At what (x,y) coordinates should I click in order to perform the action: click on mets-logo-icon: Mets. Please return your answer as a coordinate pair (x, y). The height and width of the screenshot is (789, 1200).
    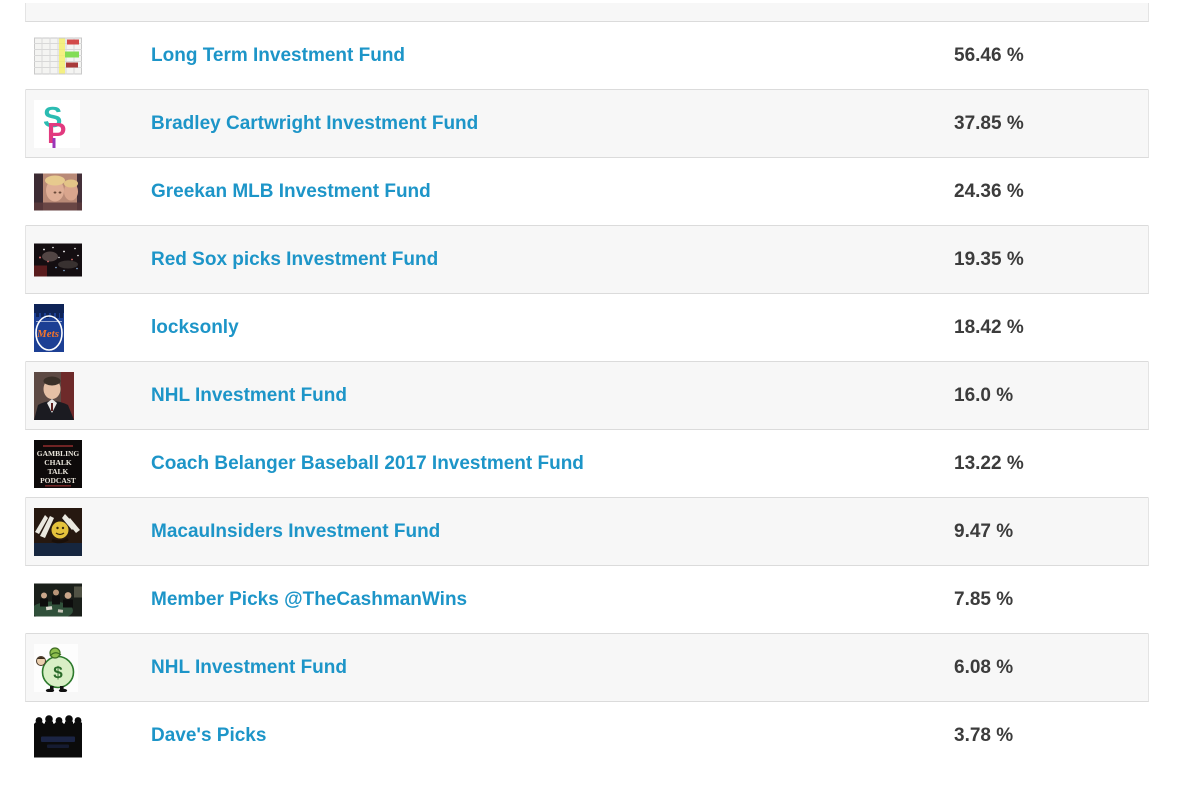
    Looking at the image, I should click on (49, 327).